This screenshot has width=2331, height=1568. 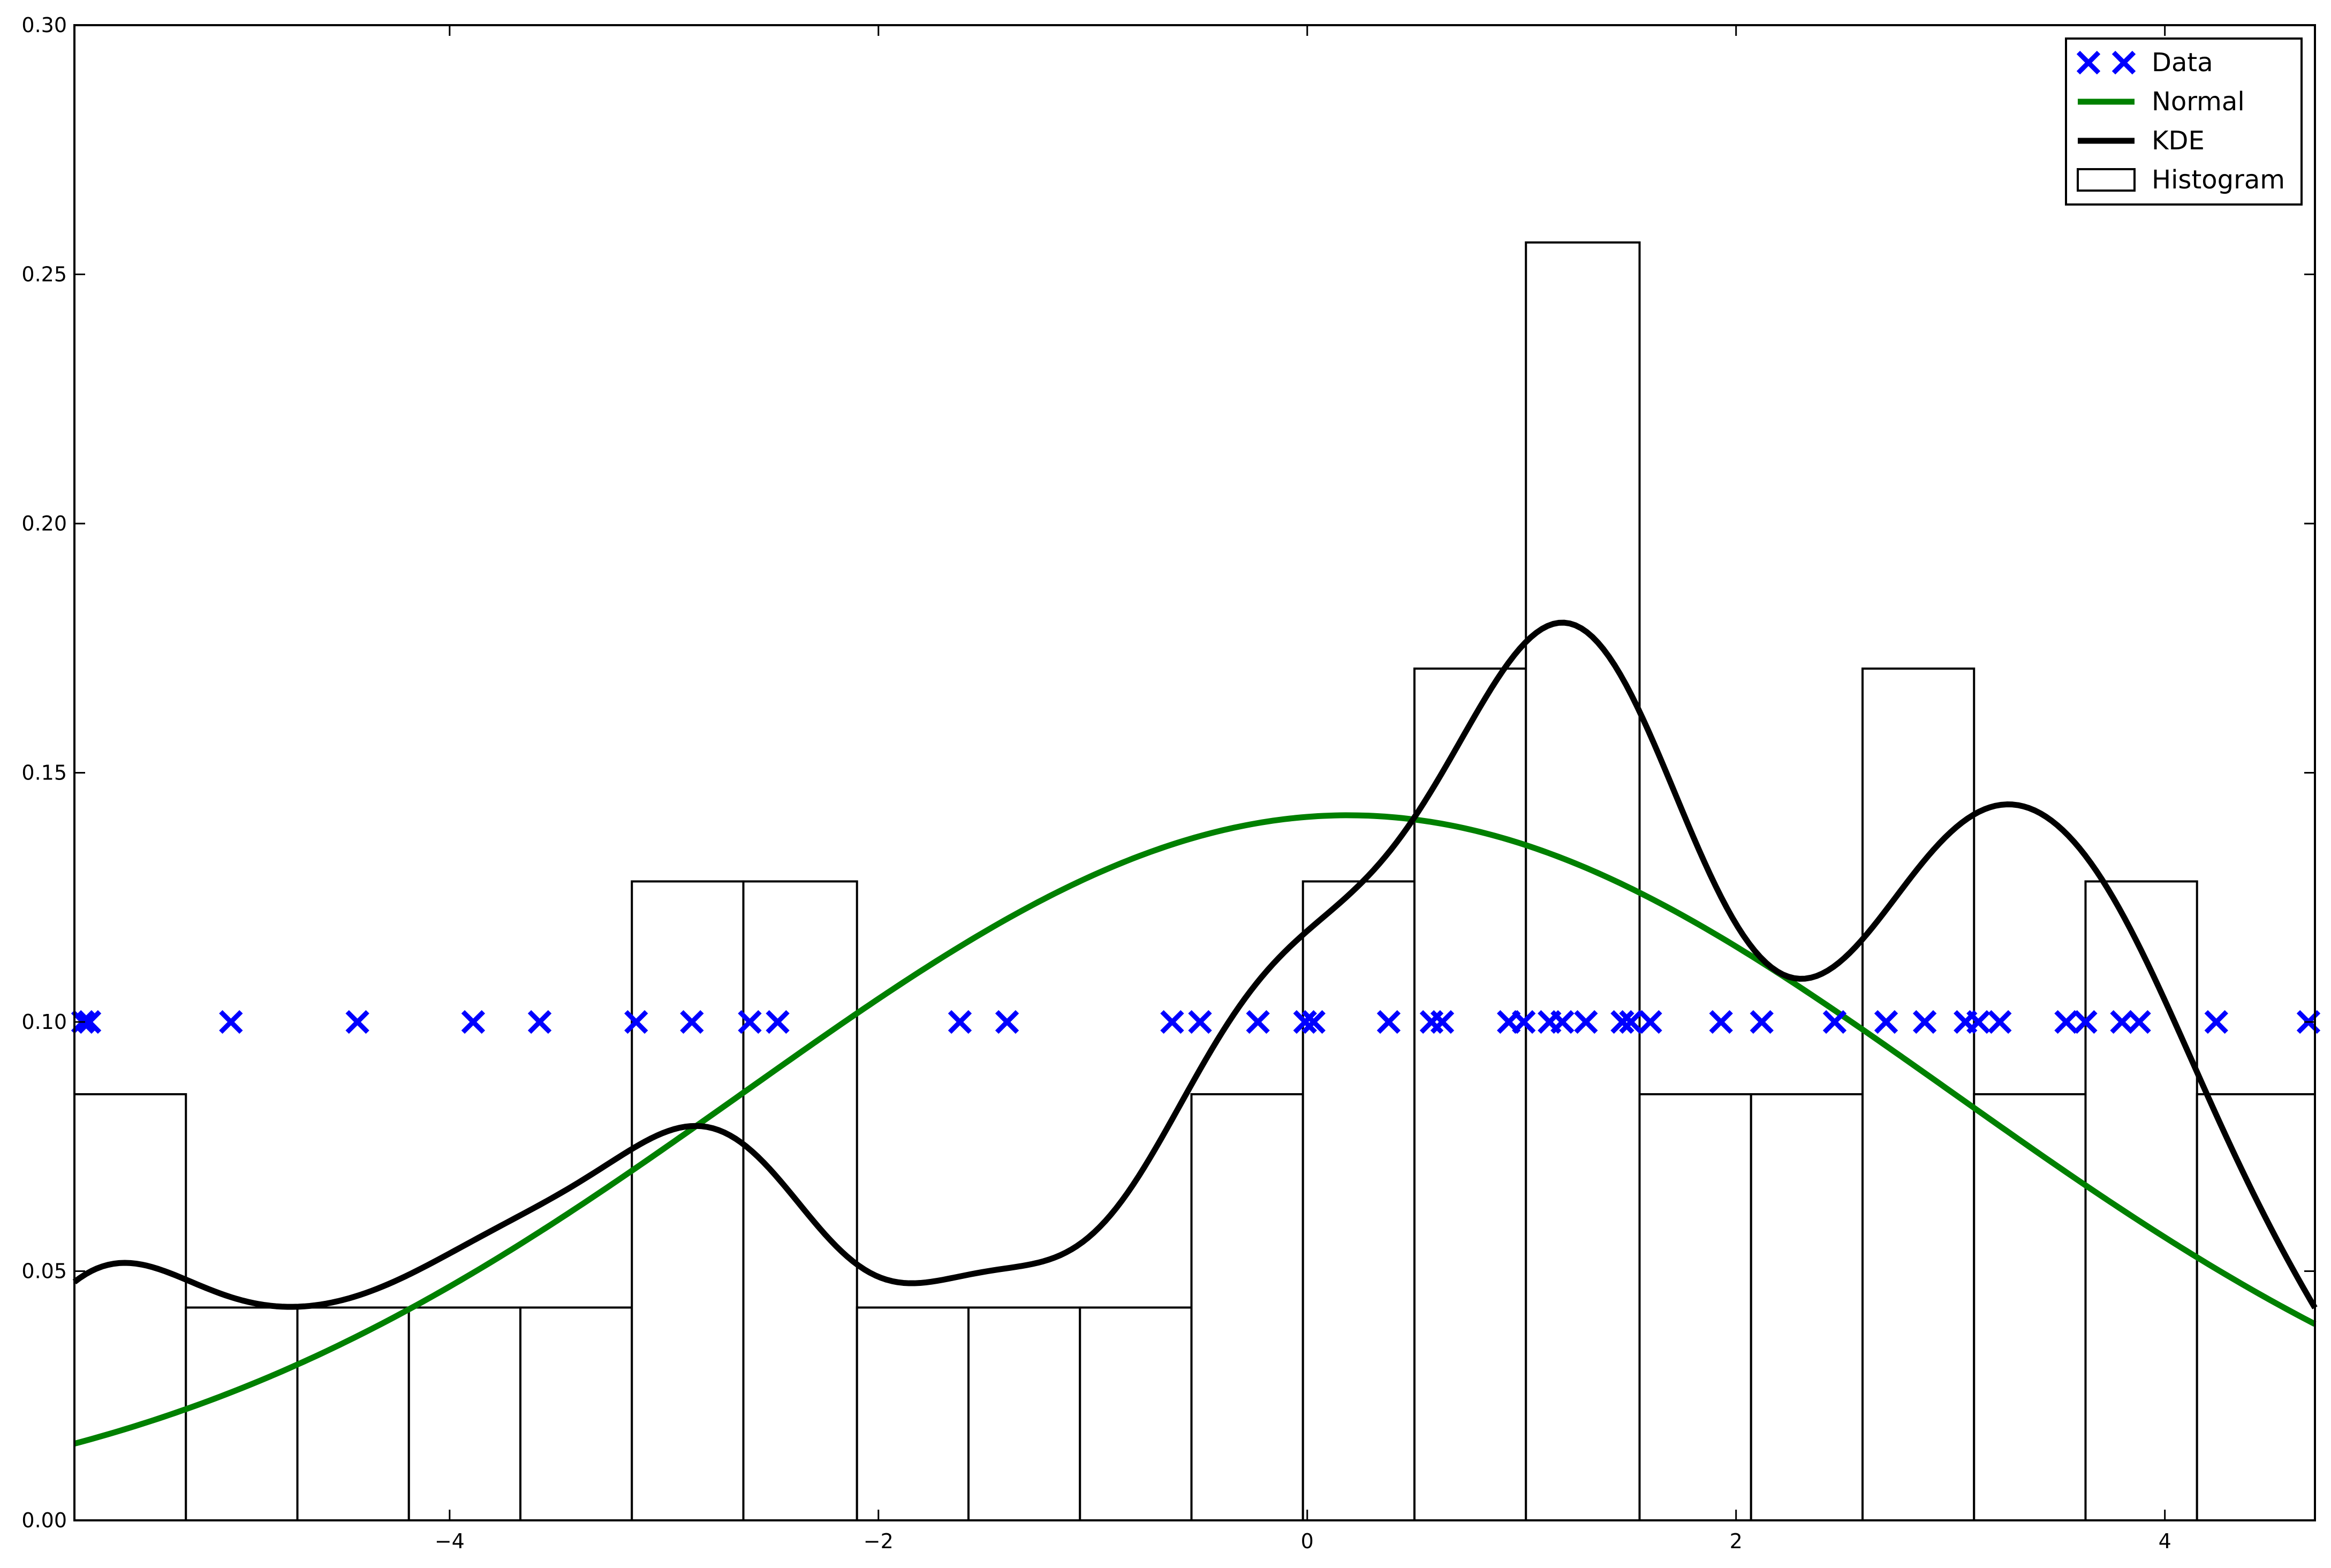 I want to click on y-tick-label: 0.20, so click(x=44, y=523).